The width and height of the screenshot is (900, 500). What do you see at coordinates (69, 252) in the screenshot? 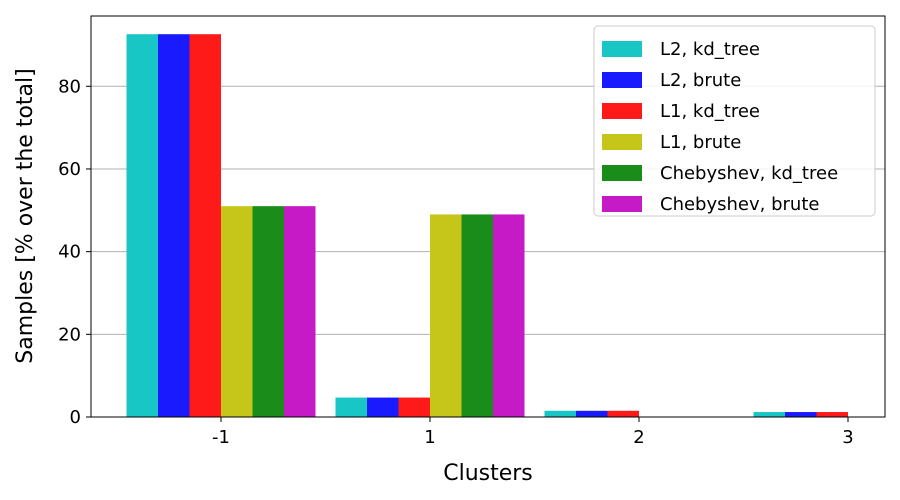
I see `y-tick-label: 40` at bounding box center [69, 252].